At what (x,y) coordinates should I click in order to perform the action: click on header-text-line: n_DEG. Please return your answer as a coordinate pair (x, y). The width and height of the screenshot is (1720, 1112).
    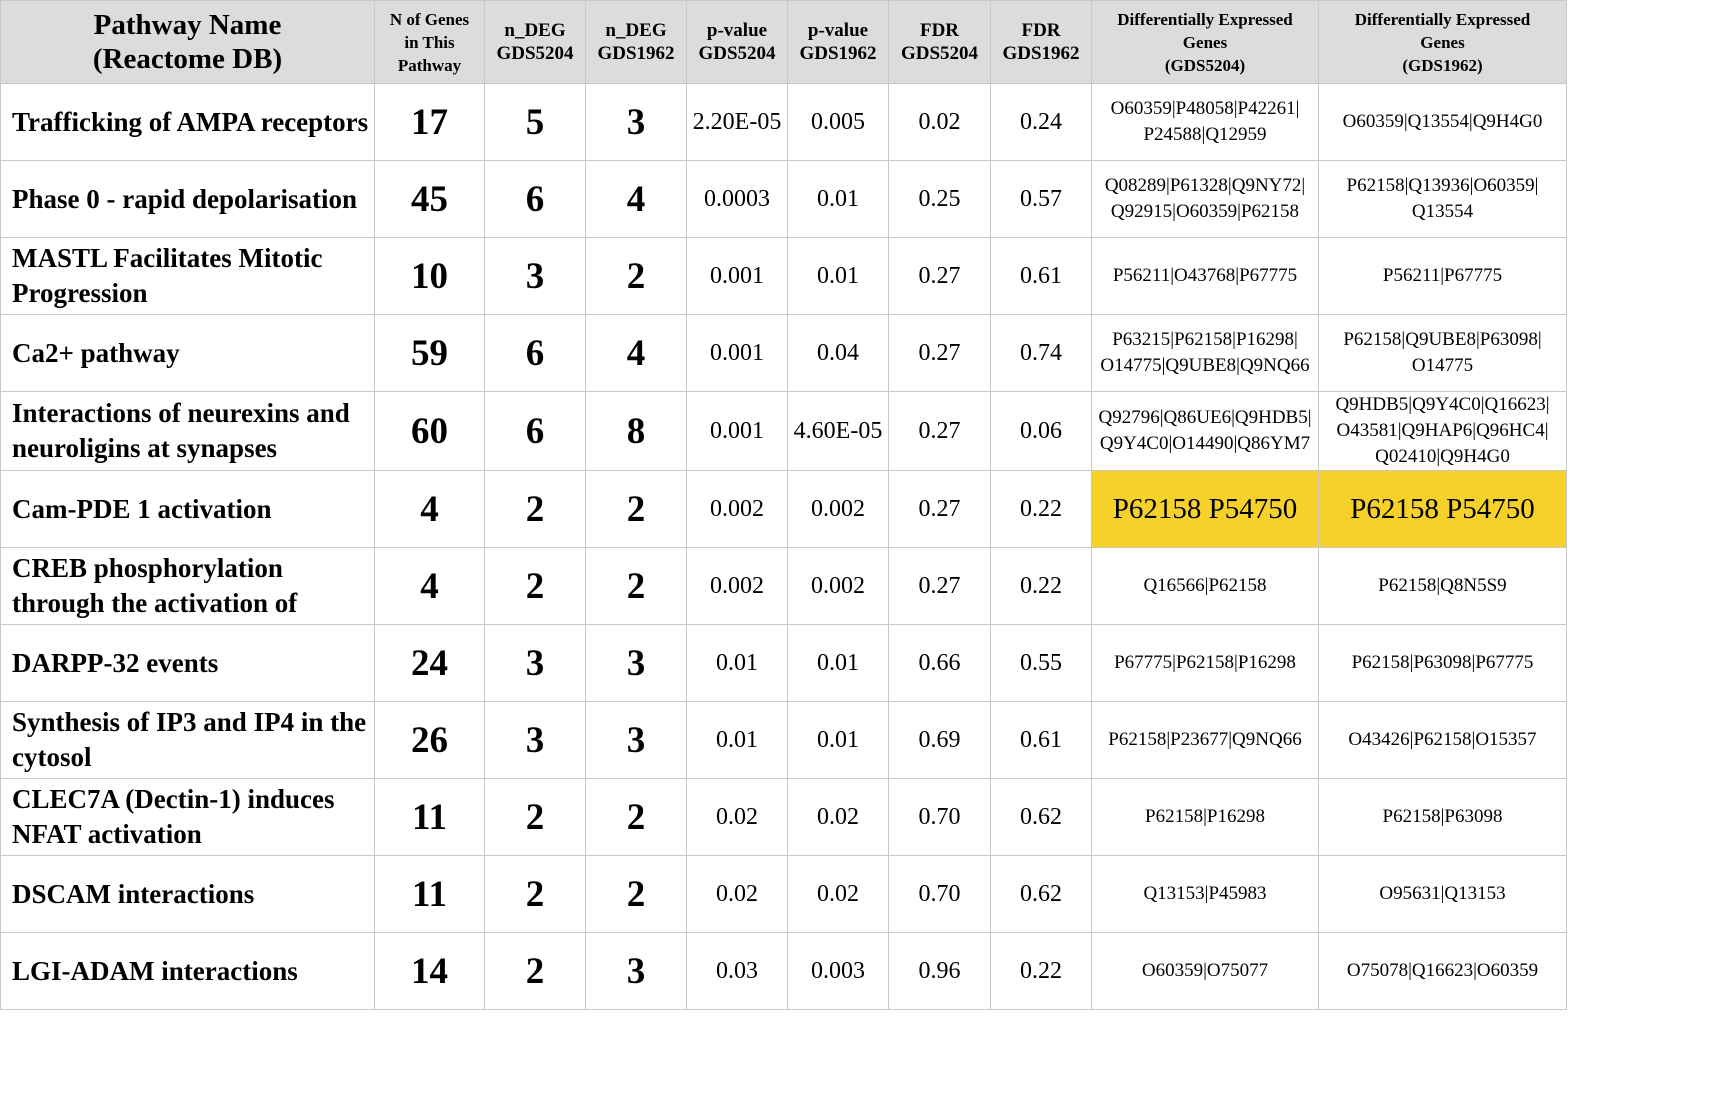
    Looking at the image, I should click on (535, 30).